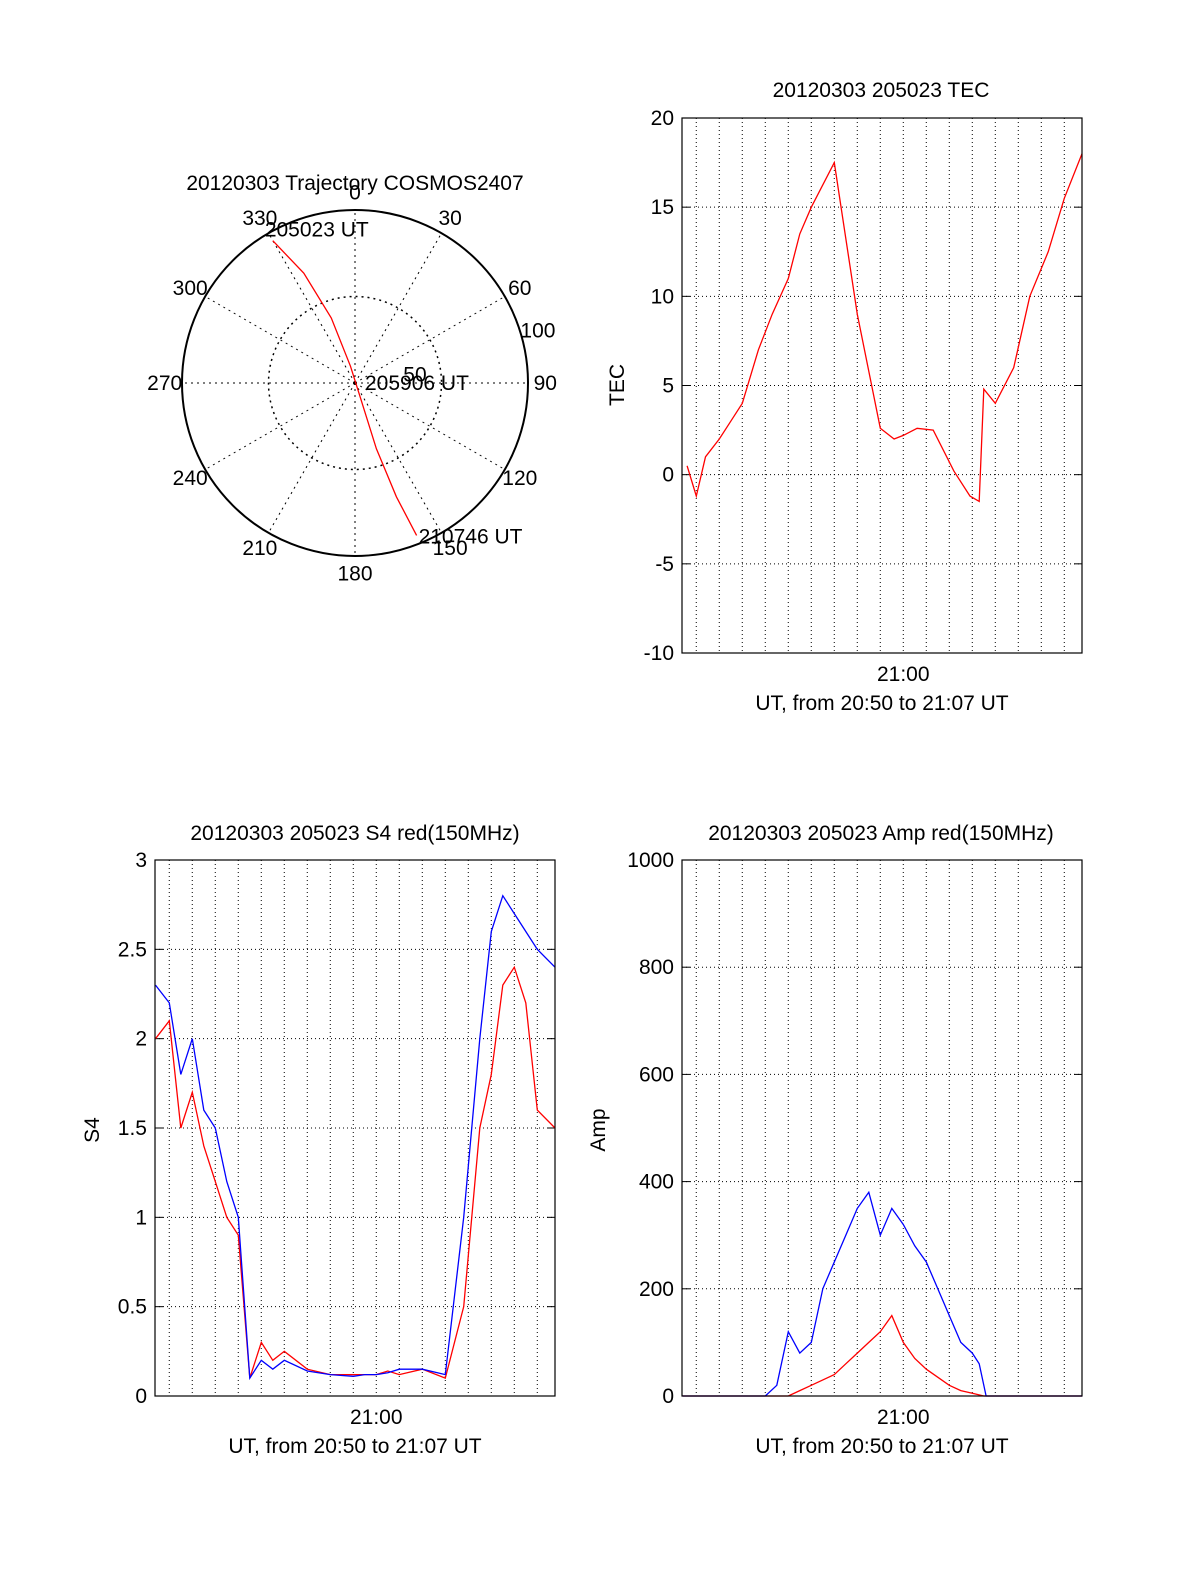  I want to click on s4-y-tick-labels: 0 0.5 1 1.5 2 2.5 3, so click(132, 1128).